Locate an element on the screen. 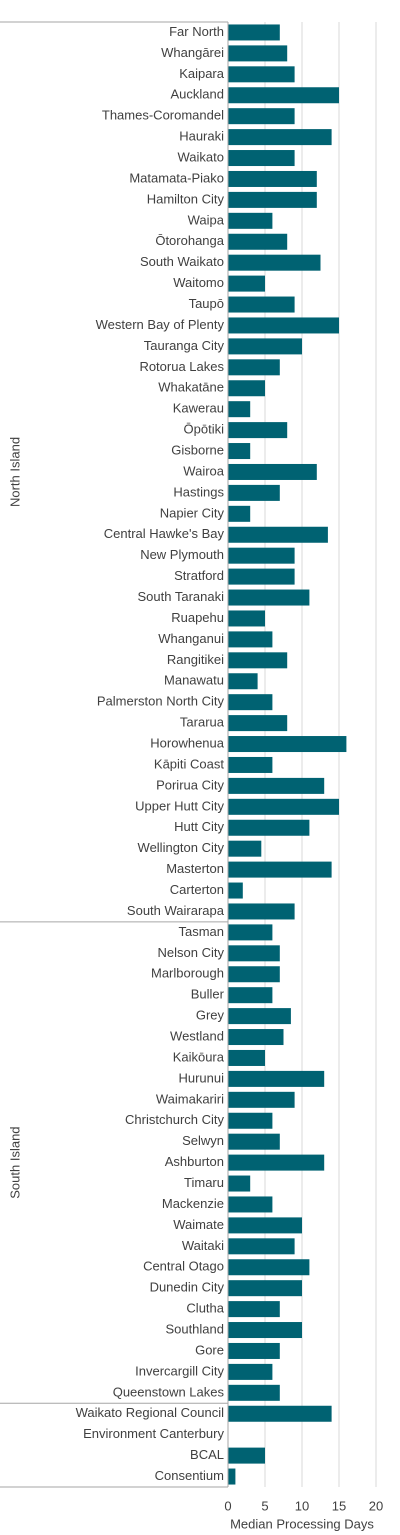  y-tick-label: Selwyn is located at coordinates (203, 1140).